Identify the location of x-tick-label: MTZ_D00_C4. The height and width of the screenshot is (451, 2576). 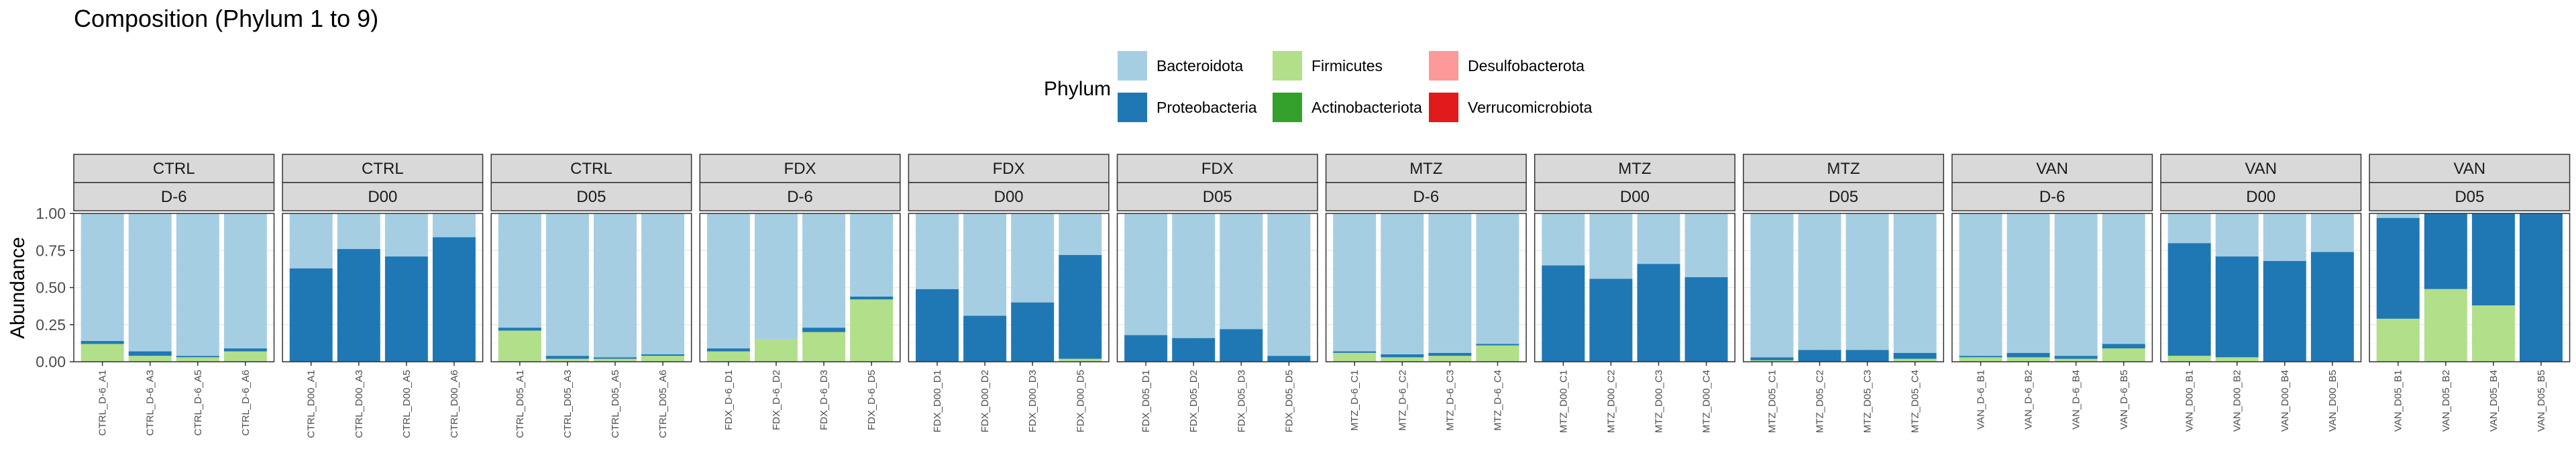
(1707, 401).